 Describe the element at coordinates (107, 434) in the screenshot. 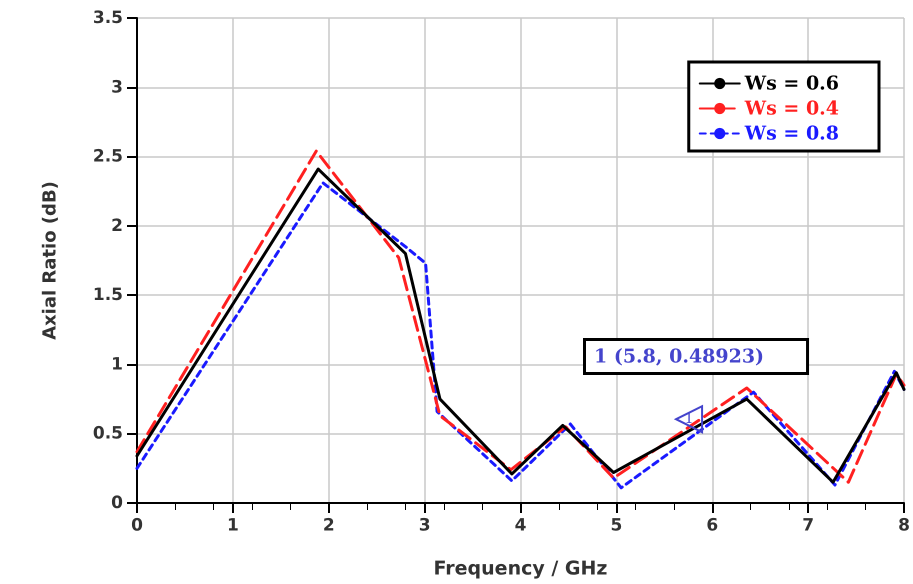

I see `y-tick-label: 0.5` at that location.